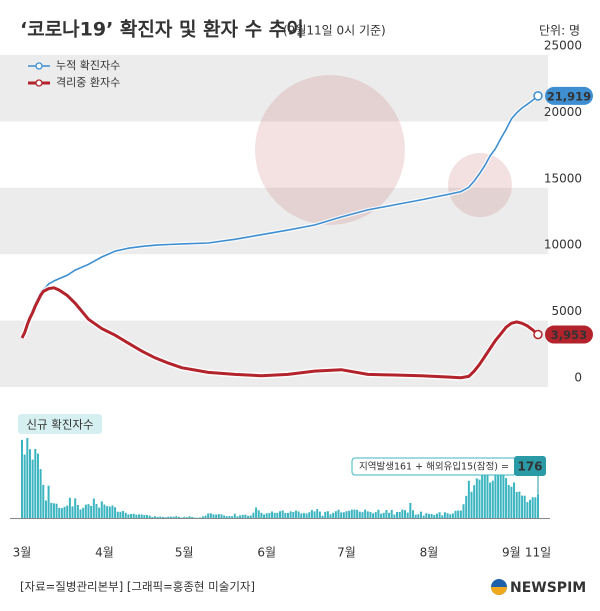  What do you see at coordinates (538, 96) in the screenshot?
I see `end-marker` at bounding box center [538, 96].